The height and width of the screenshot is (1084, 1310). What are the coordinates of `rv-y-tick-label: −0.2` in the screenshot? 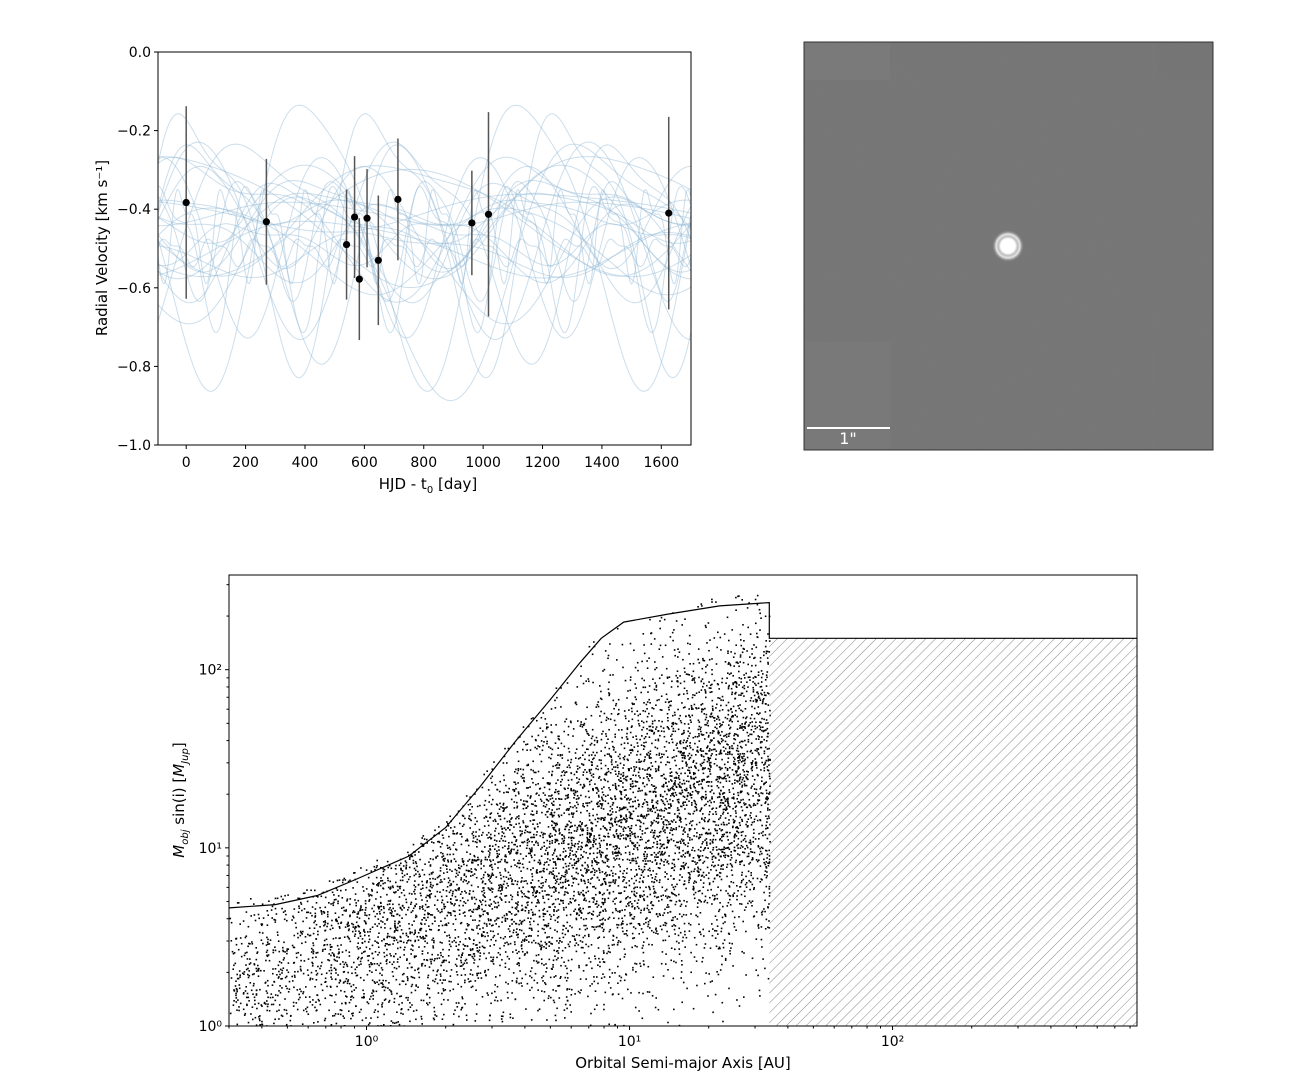 It's located at (134, 132).